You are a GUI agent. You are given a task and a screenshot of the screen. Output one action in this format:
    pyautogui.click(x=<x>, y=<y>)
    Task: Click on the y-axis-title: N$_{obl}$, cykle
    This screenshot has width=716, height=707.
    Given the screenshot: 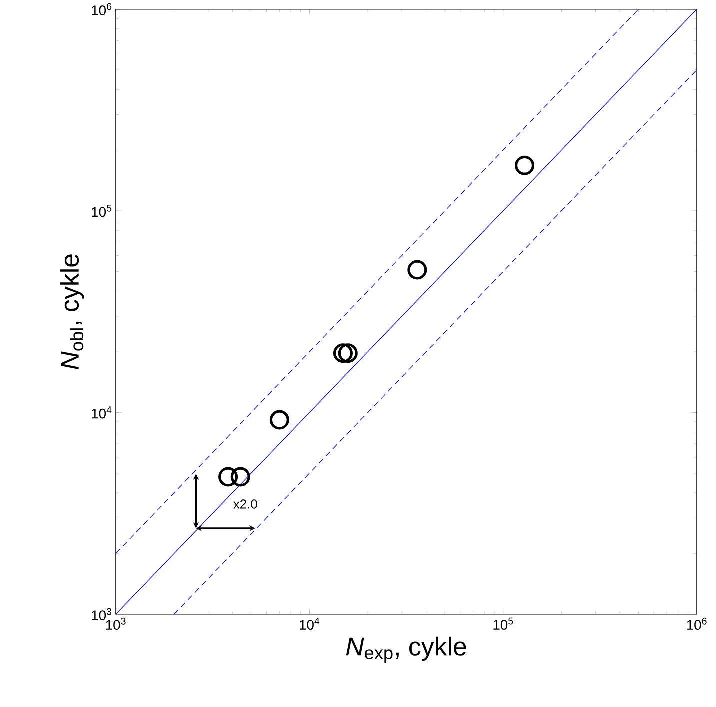 What is the action you would take?
    pyautogui.click(x=72, y=312)
    